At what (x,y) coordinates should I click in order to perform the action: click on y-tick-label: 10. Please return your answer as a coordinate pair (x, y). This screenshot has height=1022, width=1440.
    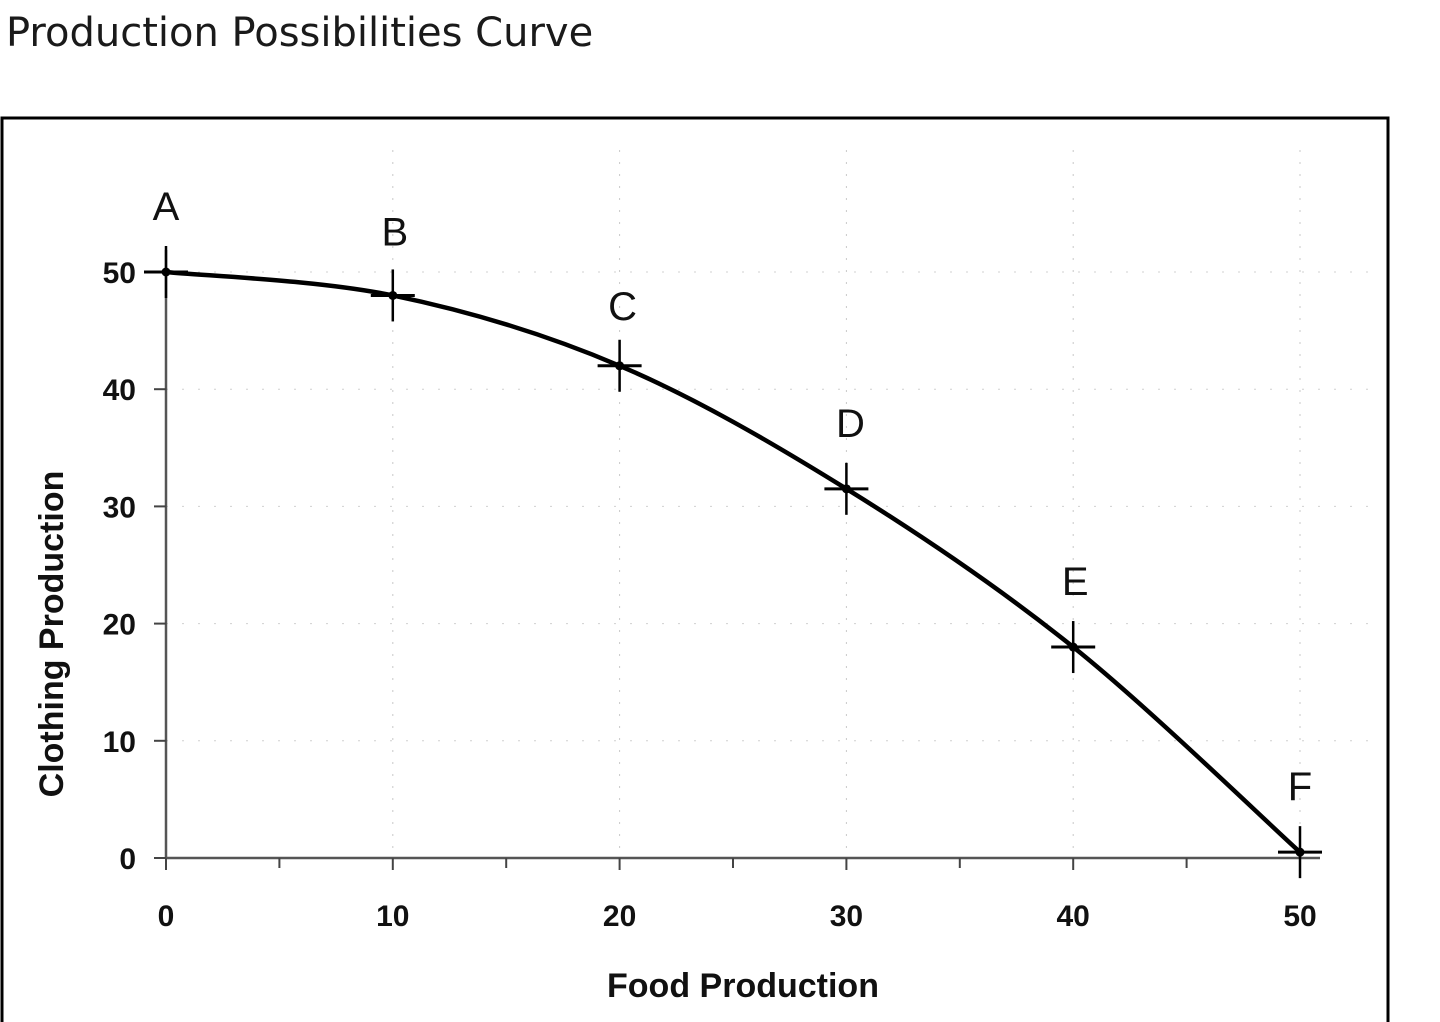
    Looking at the image, I should click on (119, 742).